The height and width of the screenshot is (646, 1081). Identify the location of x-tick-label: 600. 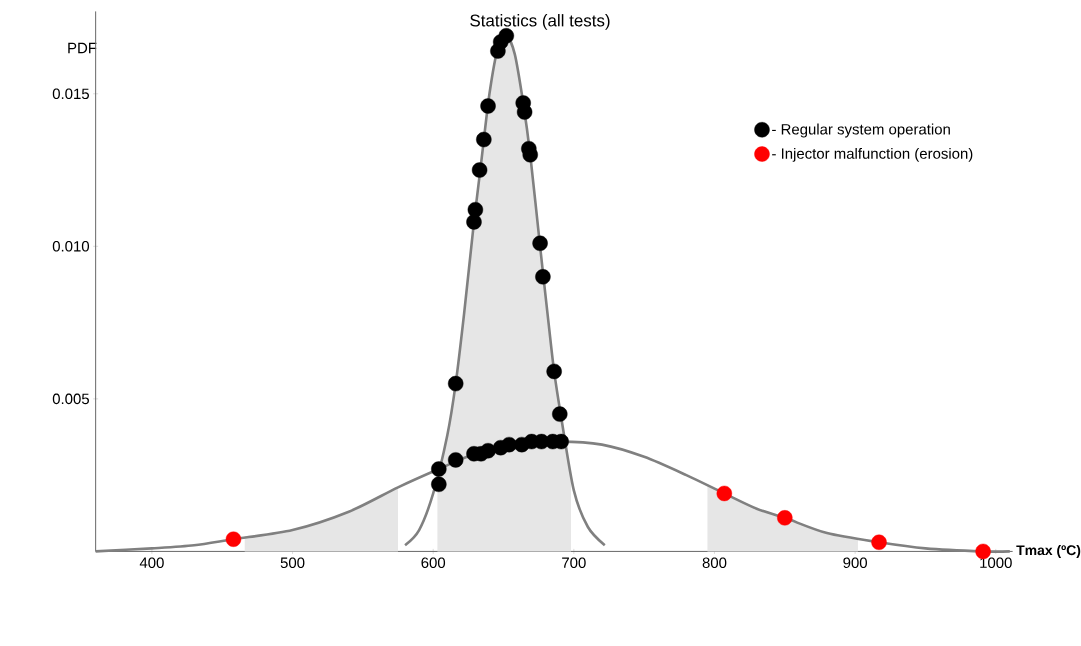
(433, 562).